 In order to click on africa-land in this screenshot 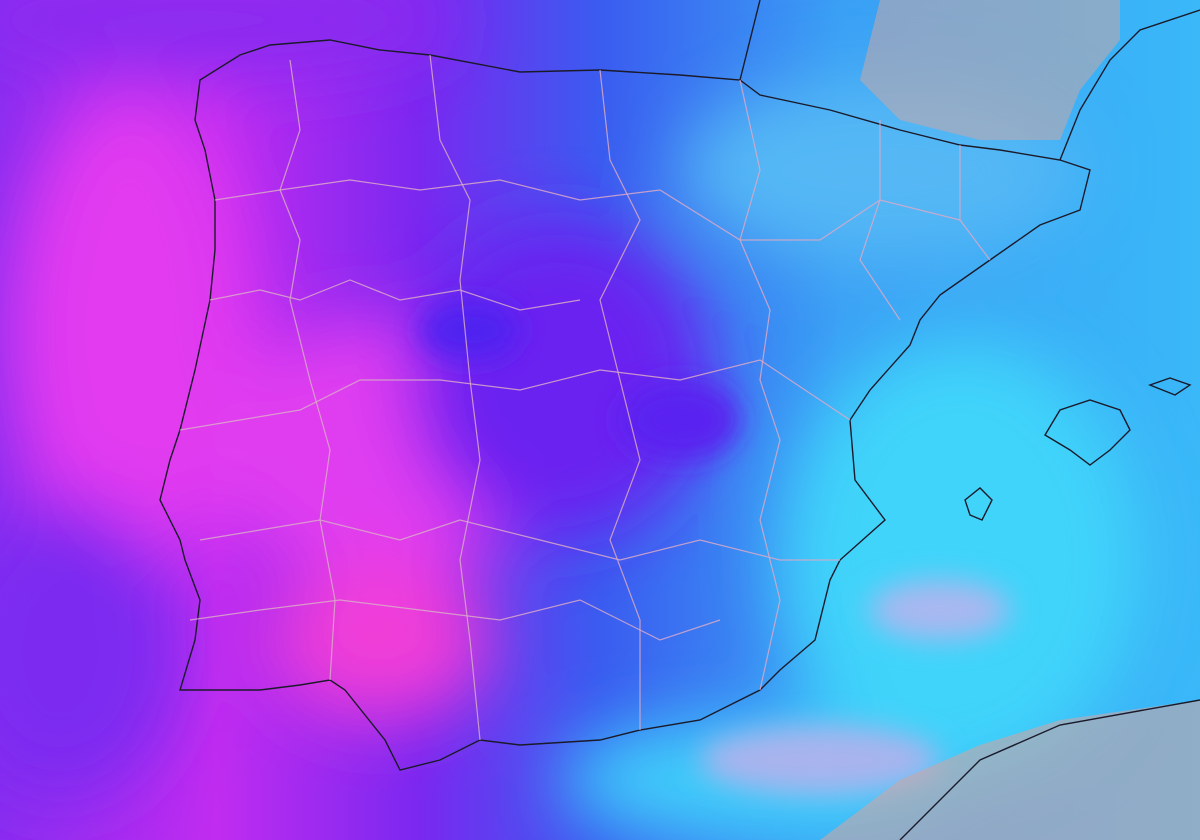, I will do `click(1010, 770)`.